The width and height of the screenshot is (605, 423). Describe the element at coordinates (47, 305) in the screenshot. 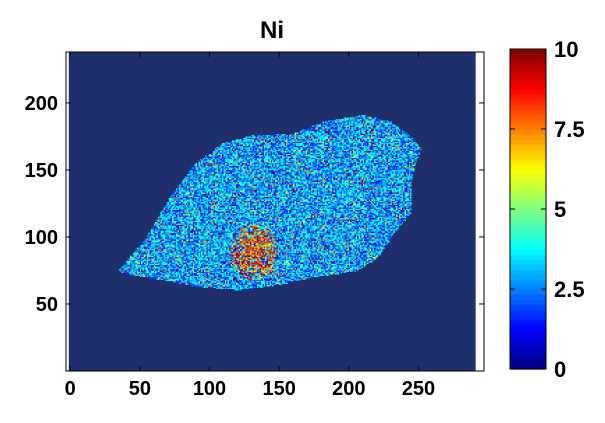

I see `y-tick-label: 50` at that location.